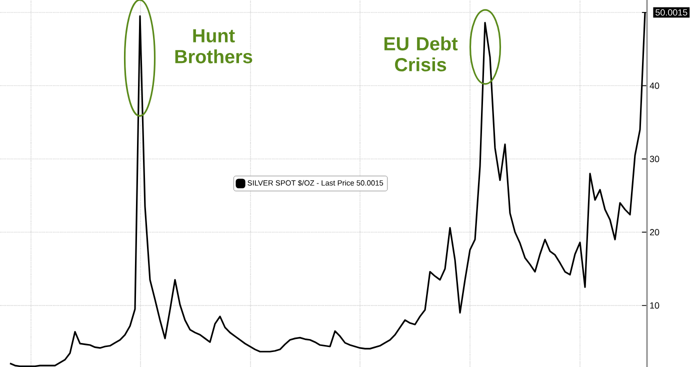 The height and width of the screenshot is (367, 700). Describe the element at coordinates (655, 85) in the screenshot. I see `y-tick-label: 40` at that location.